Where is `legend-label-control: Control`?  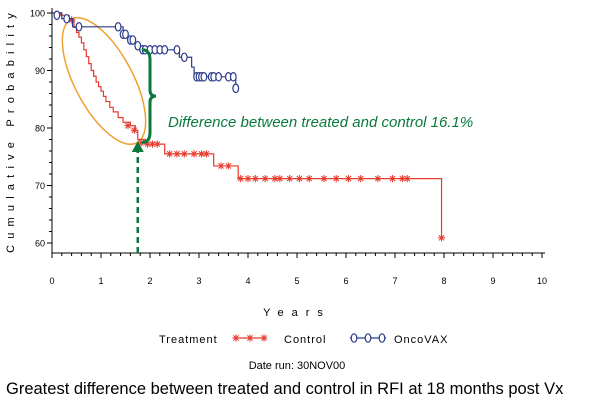 legend-label-control: Control is located at coordinates (305, 340).